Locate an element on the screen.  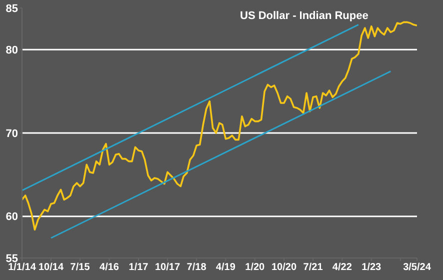
x-tick-label: 4/16 is located at coordinates (110, 268).